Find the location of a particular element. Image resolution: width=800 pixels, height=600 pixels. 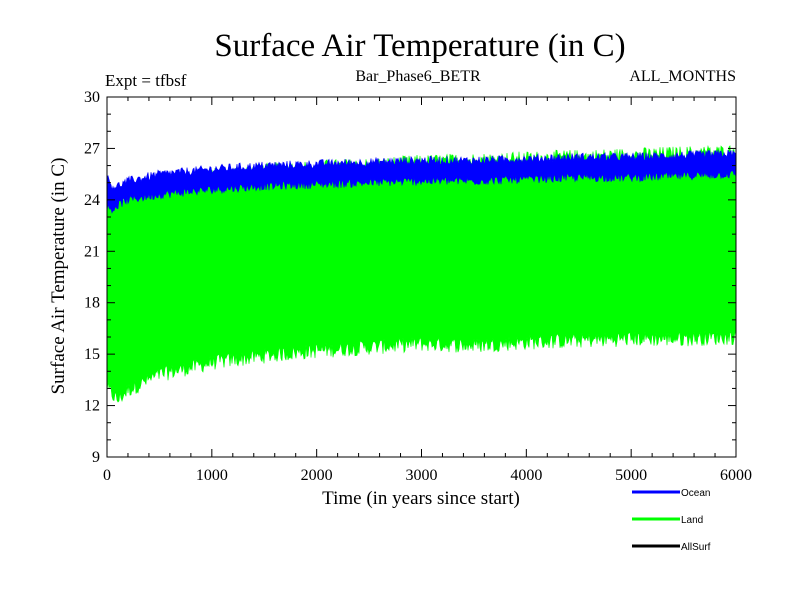

y-tick-label: 15 is located at coordinates (92, 354).